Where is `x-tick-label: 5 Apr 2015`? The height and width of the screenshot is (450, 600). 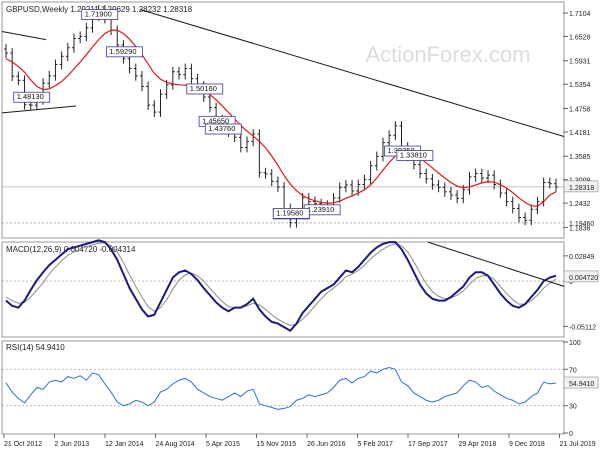
x-tick-label: 5 Apr 2015 is located at coordinates (223, 444).